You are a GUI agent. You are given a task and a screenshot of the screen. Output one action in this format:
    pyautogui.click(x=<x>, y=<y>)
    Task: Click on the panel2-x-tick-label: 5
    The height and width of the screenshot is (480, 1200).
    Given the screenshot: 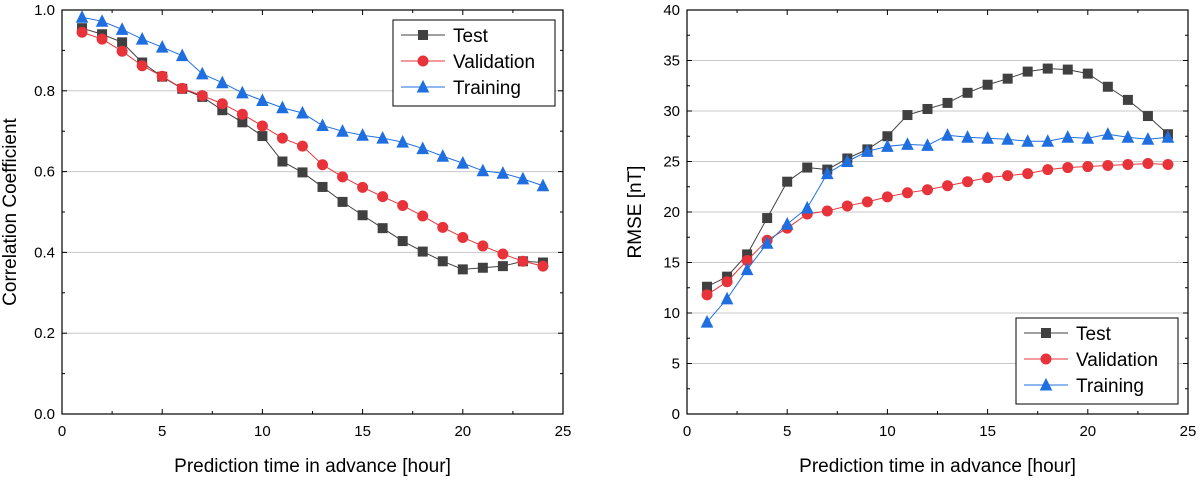 What is the action you would take?
    pyautogui.click(x=787, y=431)
    